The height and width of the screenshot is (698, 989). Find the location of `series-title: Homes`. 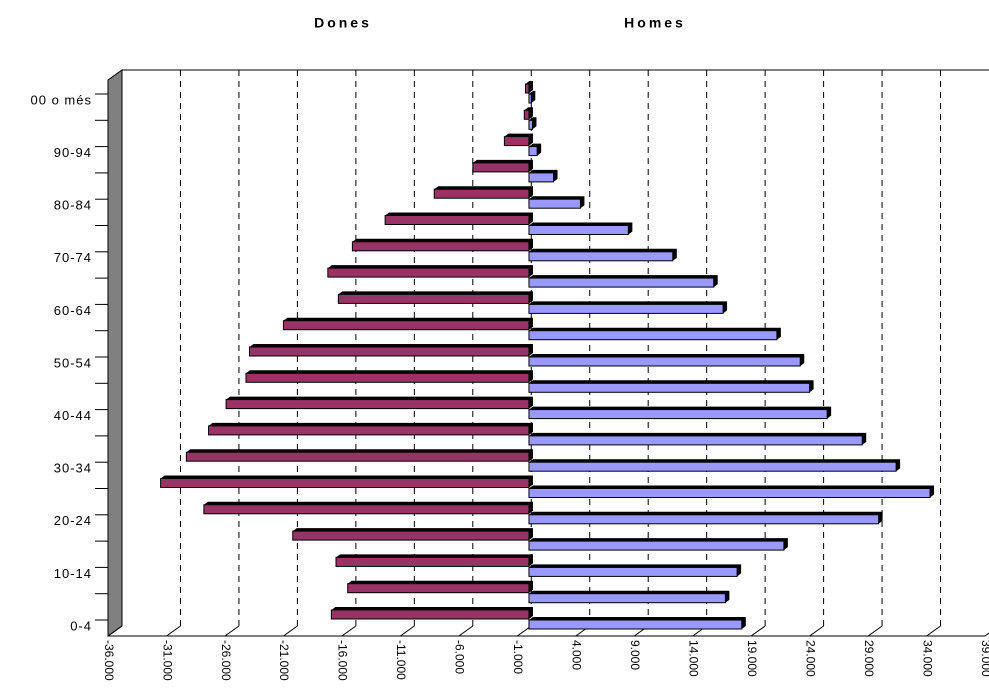

series-title: Homes is located at coordinates (655, 23).